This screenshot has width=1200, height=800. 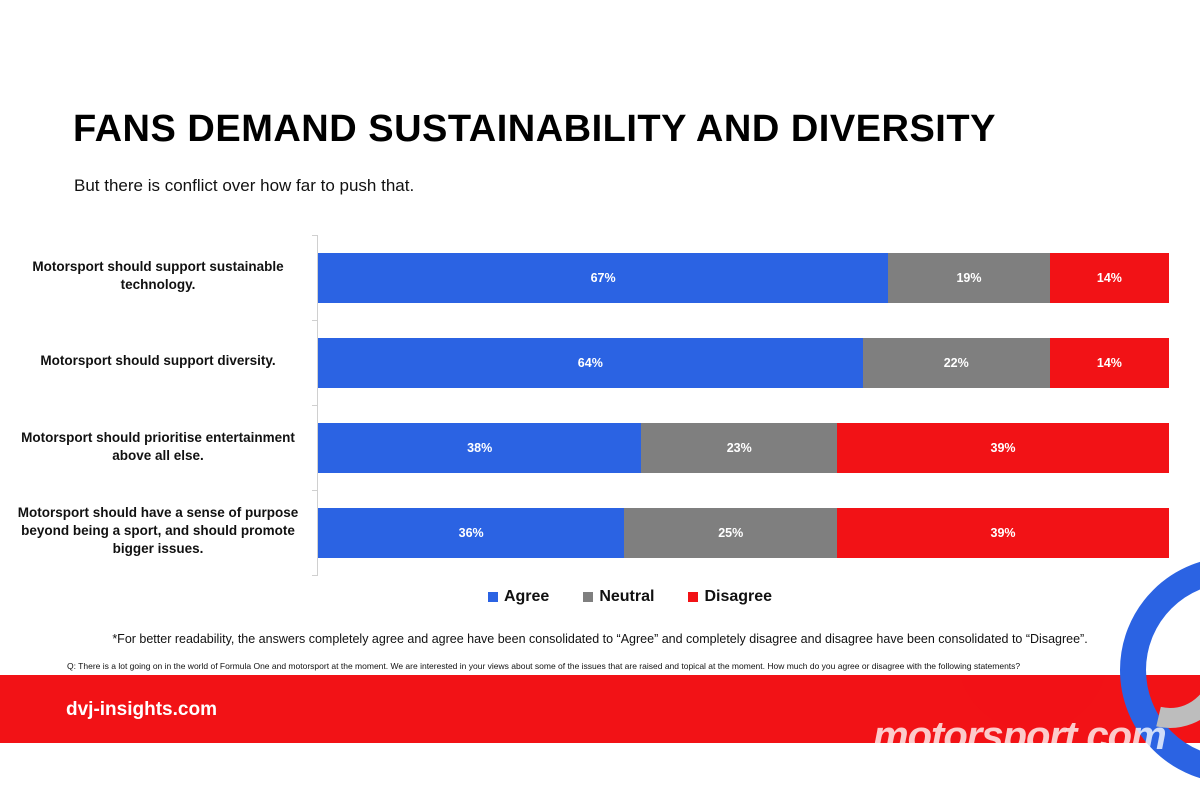 What do you see at coordinates (158, 360) in the screenshot?
I see `category-label: Motorsport should support diversity.` at bounding box center [158, 360].